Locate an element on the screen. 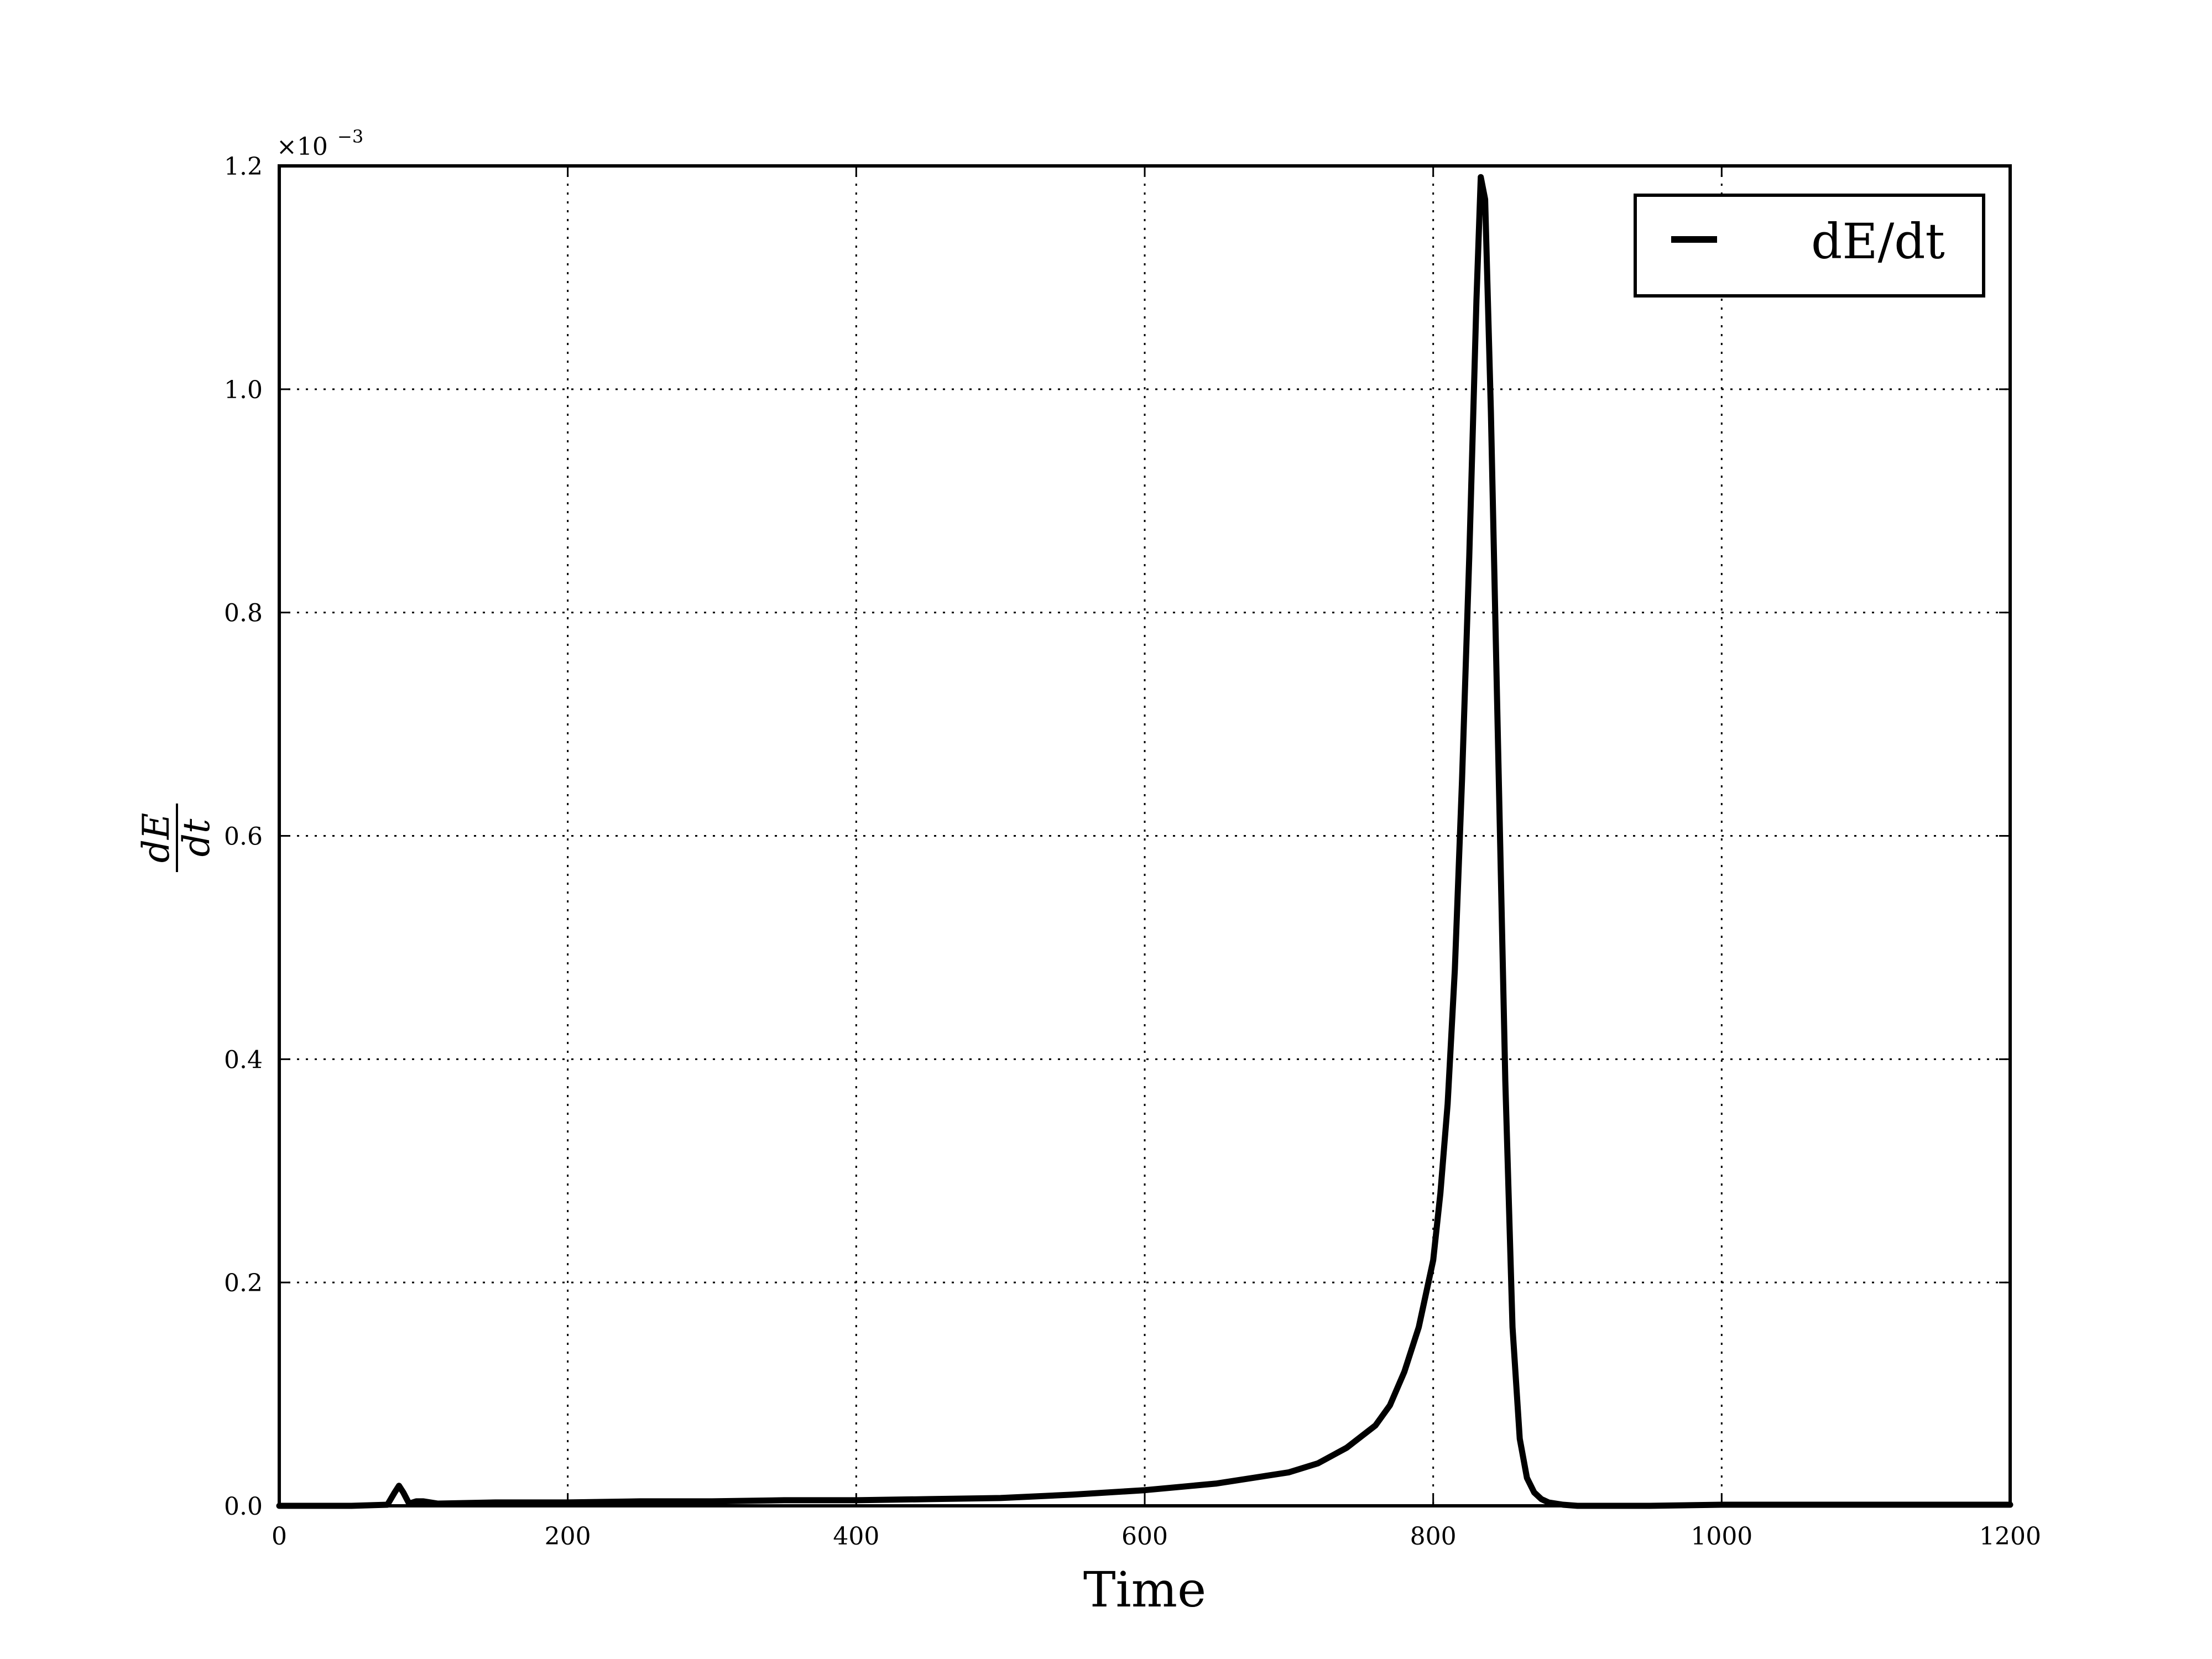  y-tick-label: 0.0 is located at coordinates (244, 1507).